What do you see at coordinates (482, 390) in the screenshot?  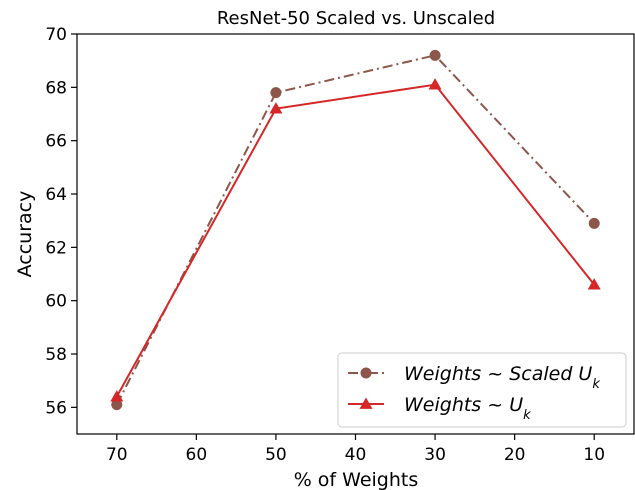 I see `legend-box` at bounding box center [482, 390].